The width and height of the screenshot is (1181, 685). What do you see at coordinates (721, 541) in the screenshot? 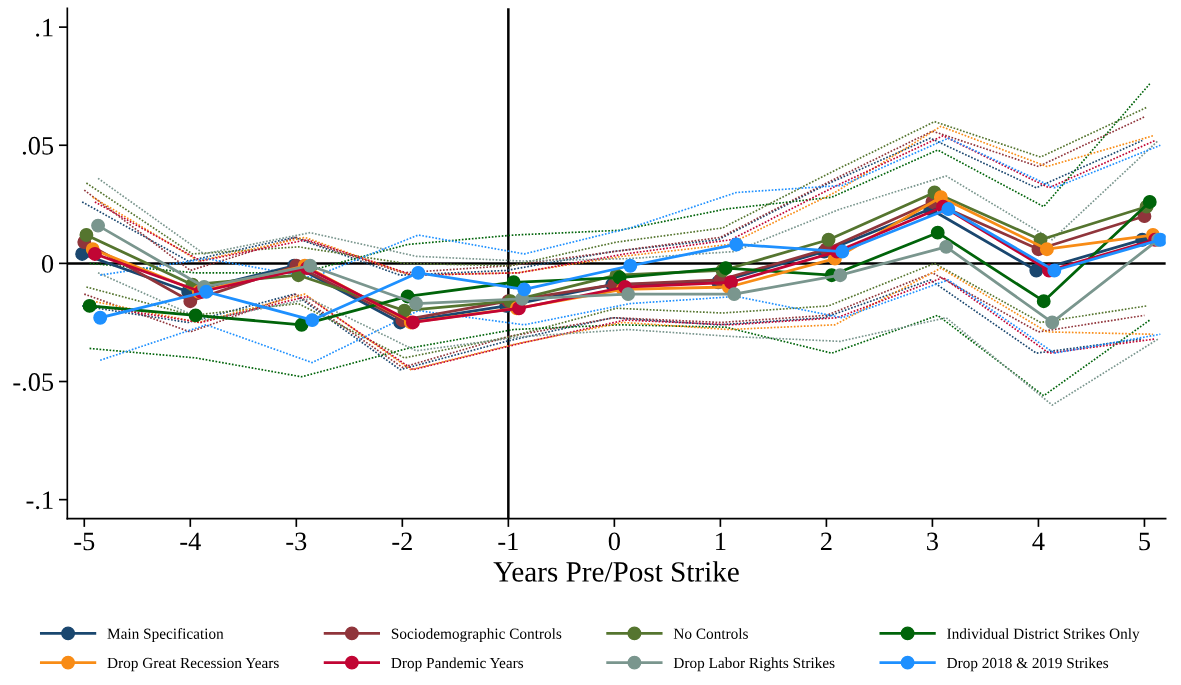
I see `x-tick-label: 1` at bounding box center [721, 541].